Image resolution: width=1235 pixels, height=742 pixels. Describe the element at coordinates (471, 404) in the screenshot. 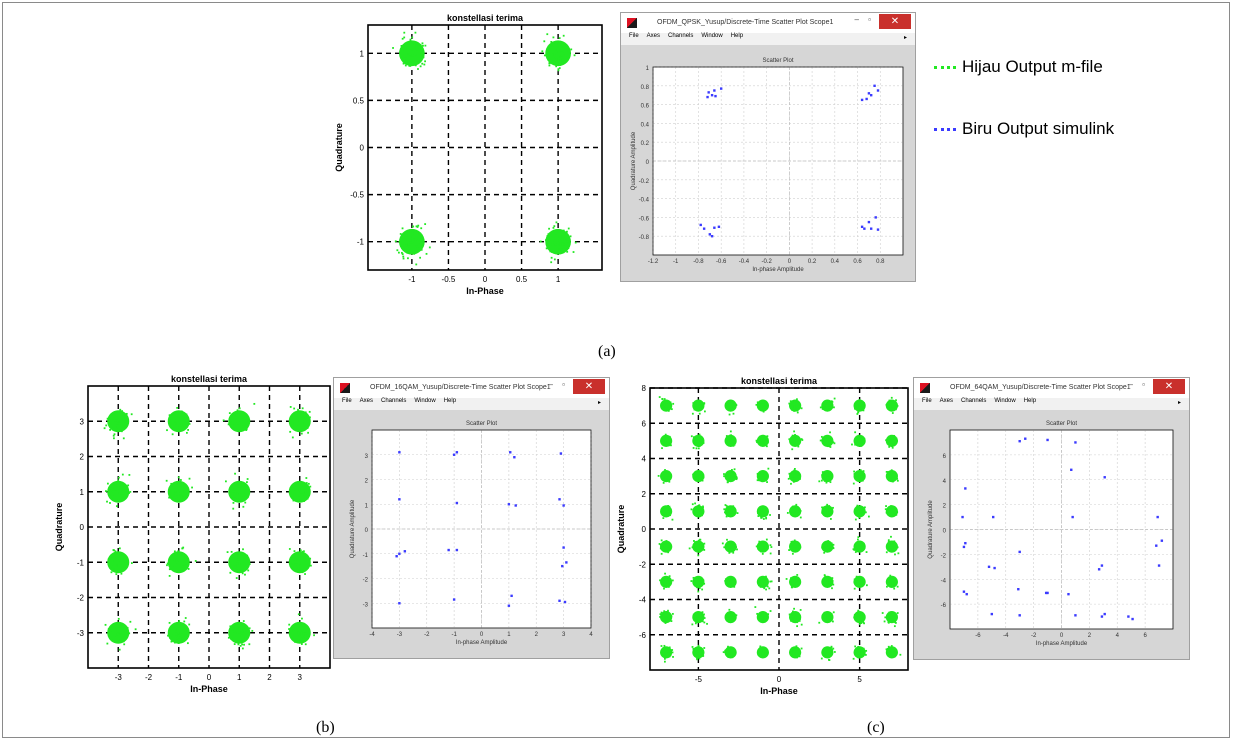

I see `window-menubar: File Axes Channels Window Help ▸` at that location.